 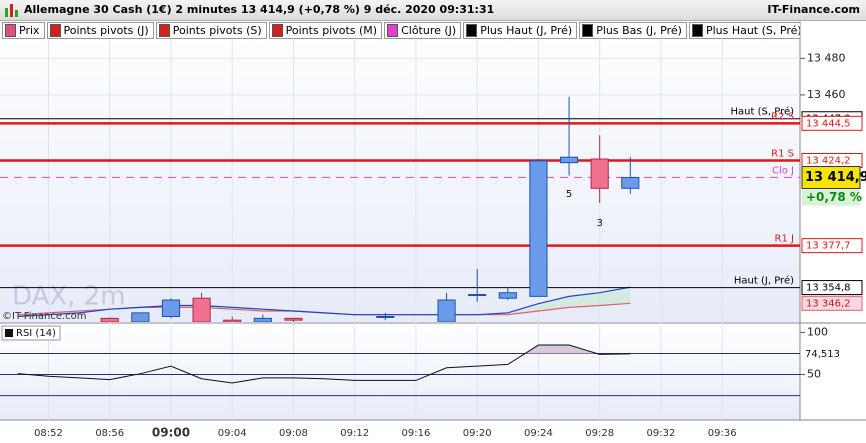 I want to click on rsi-tick-label: 100, so click(x=817, y=331).